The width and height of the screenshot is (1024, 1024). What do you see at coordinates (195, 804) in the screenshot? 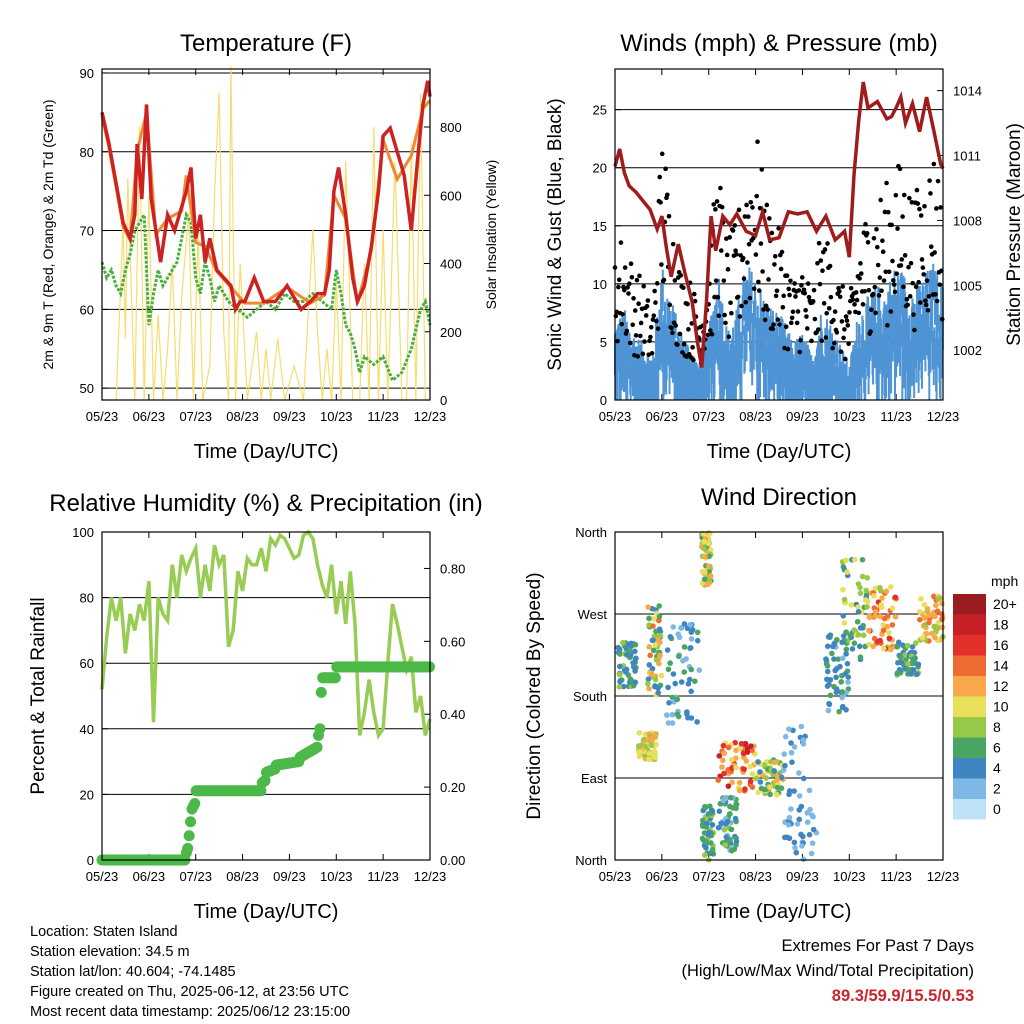
I see `precip-point` at bounding box center [195, 804].